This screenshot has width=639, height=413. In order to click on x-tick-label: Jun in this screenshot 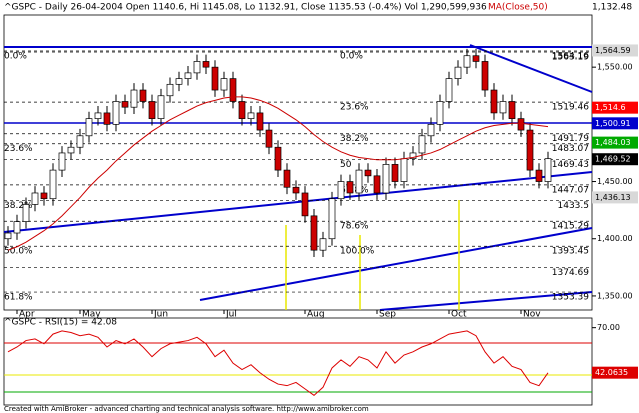, I will do `click(160, 315)`.